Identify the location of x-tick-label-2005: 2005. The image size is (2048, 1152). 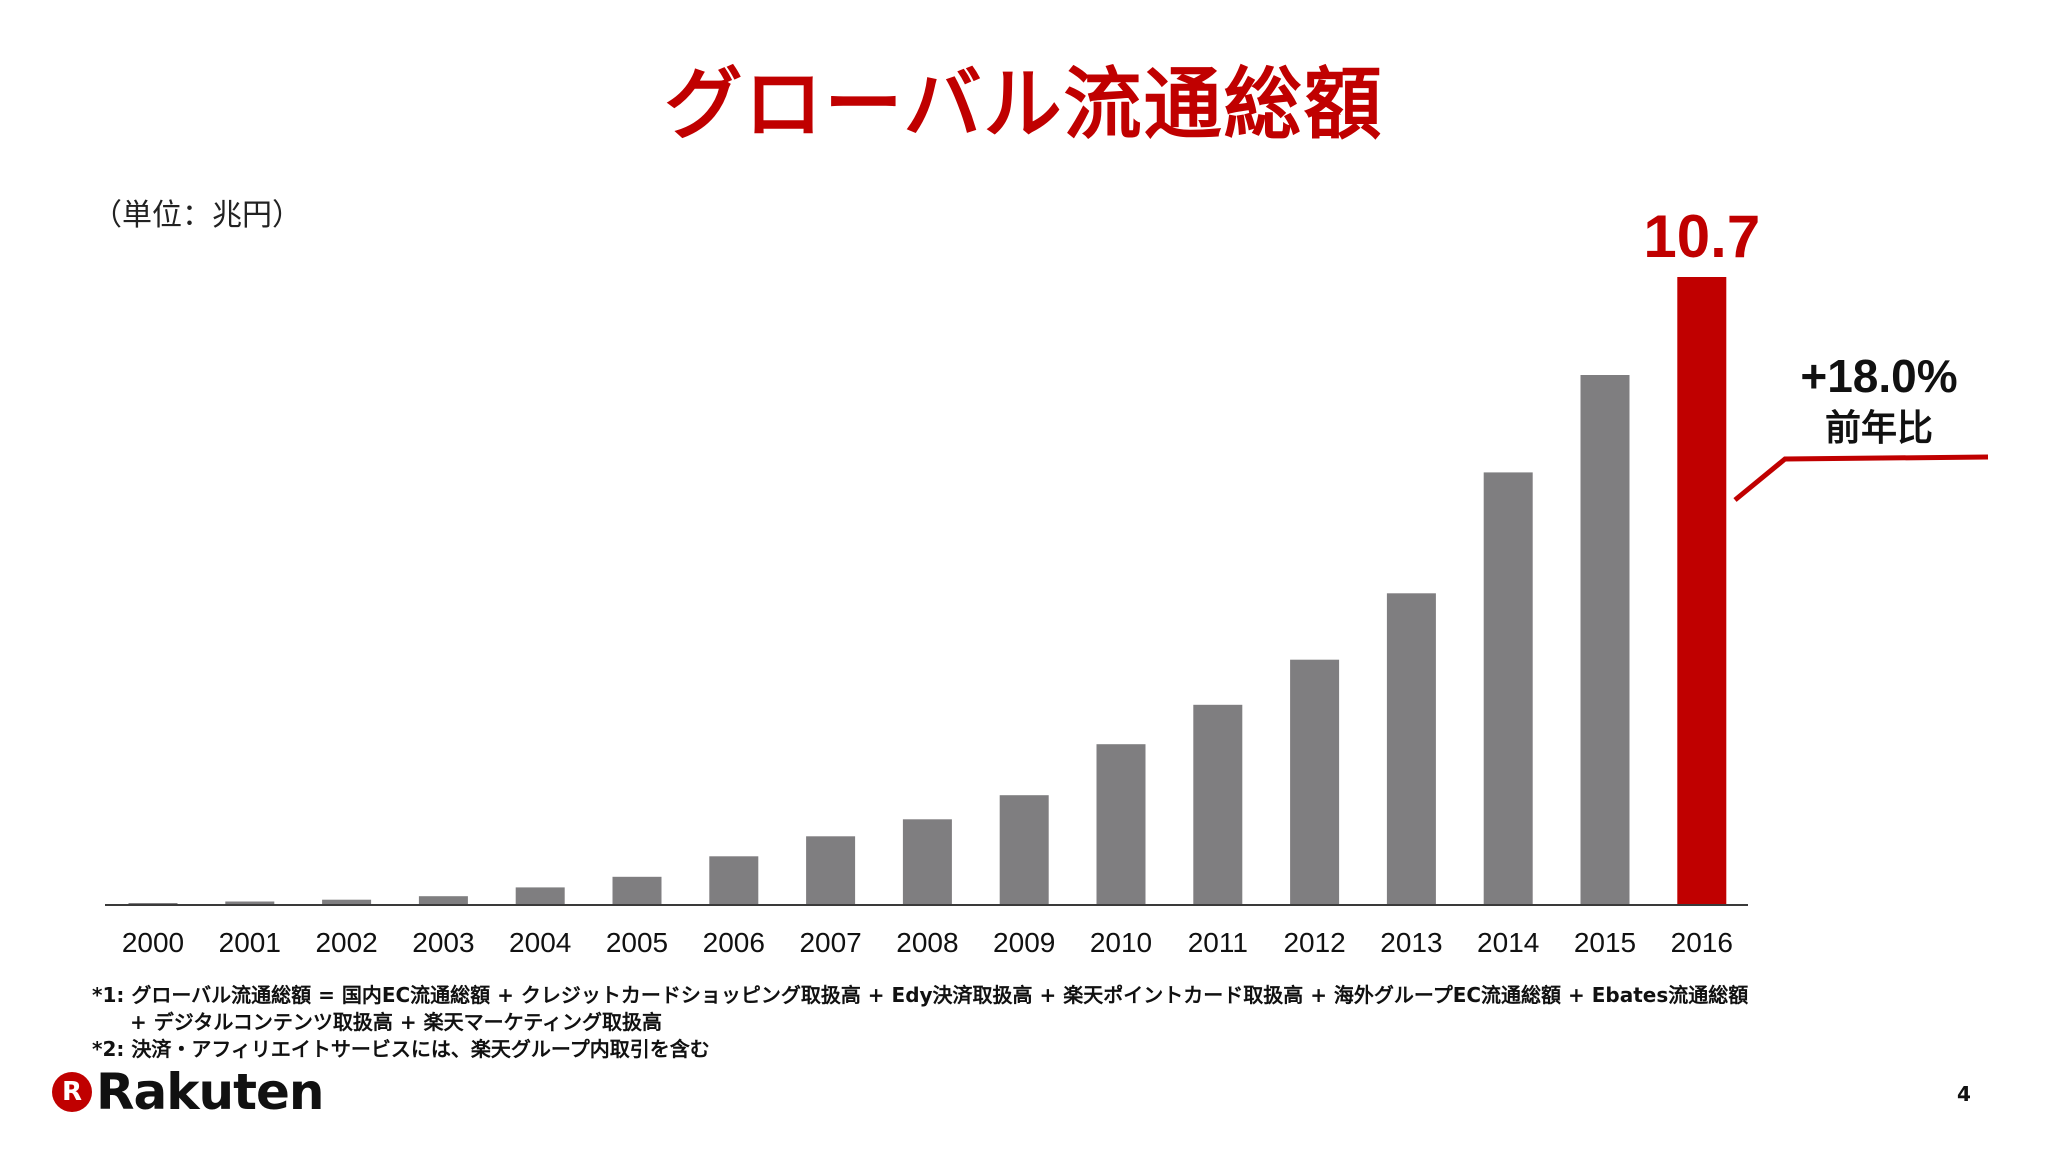
(637, 942).